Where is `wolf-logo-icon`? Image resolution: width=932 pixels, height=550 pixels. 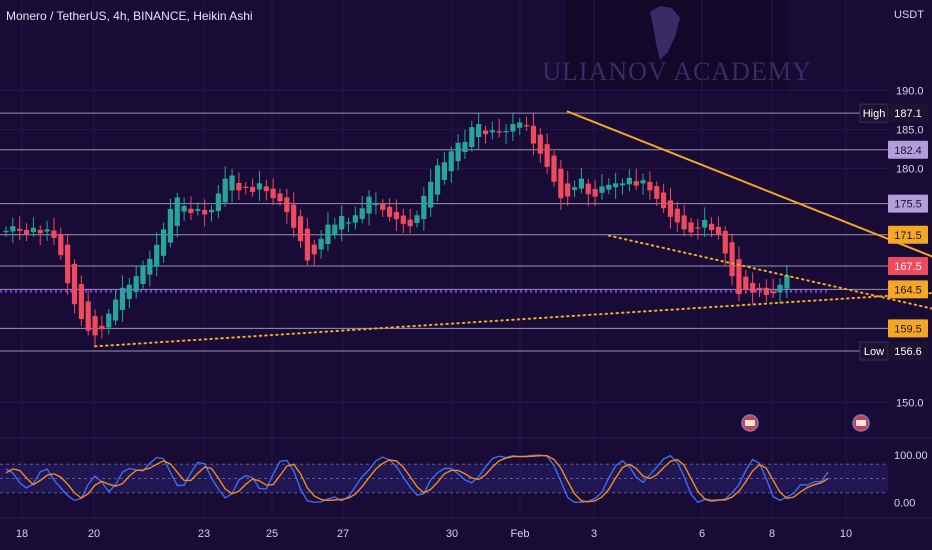 wolf-logo-icon is located at coordinates (665, 33).